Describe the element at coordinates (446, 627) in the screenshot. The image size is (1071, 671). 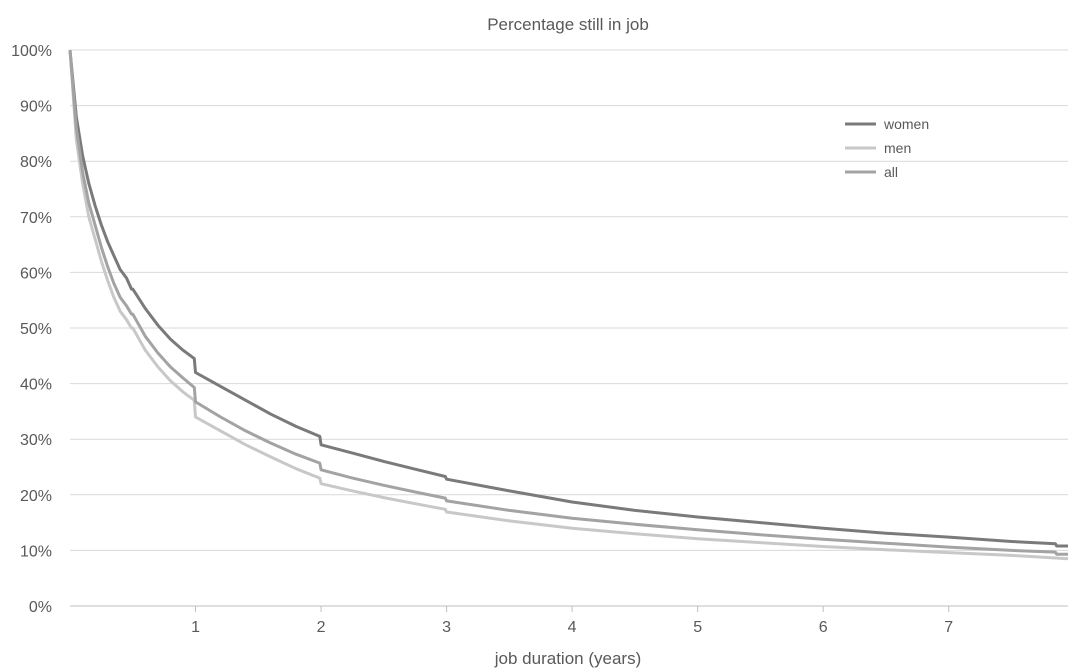
I see `x-tick-label: 3` at that location.